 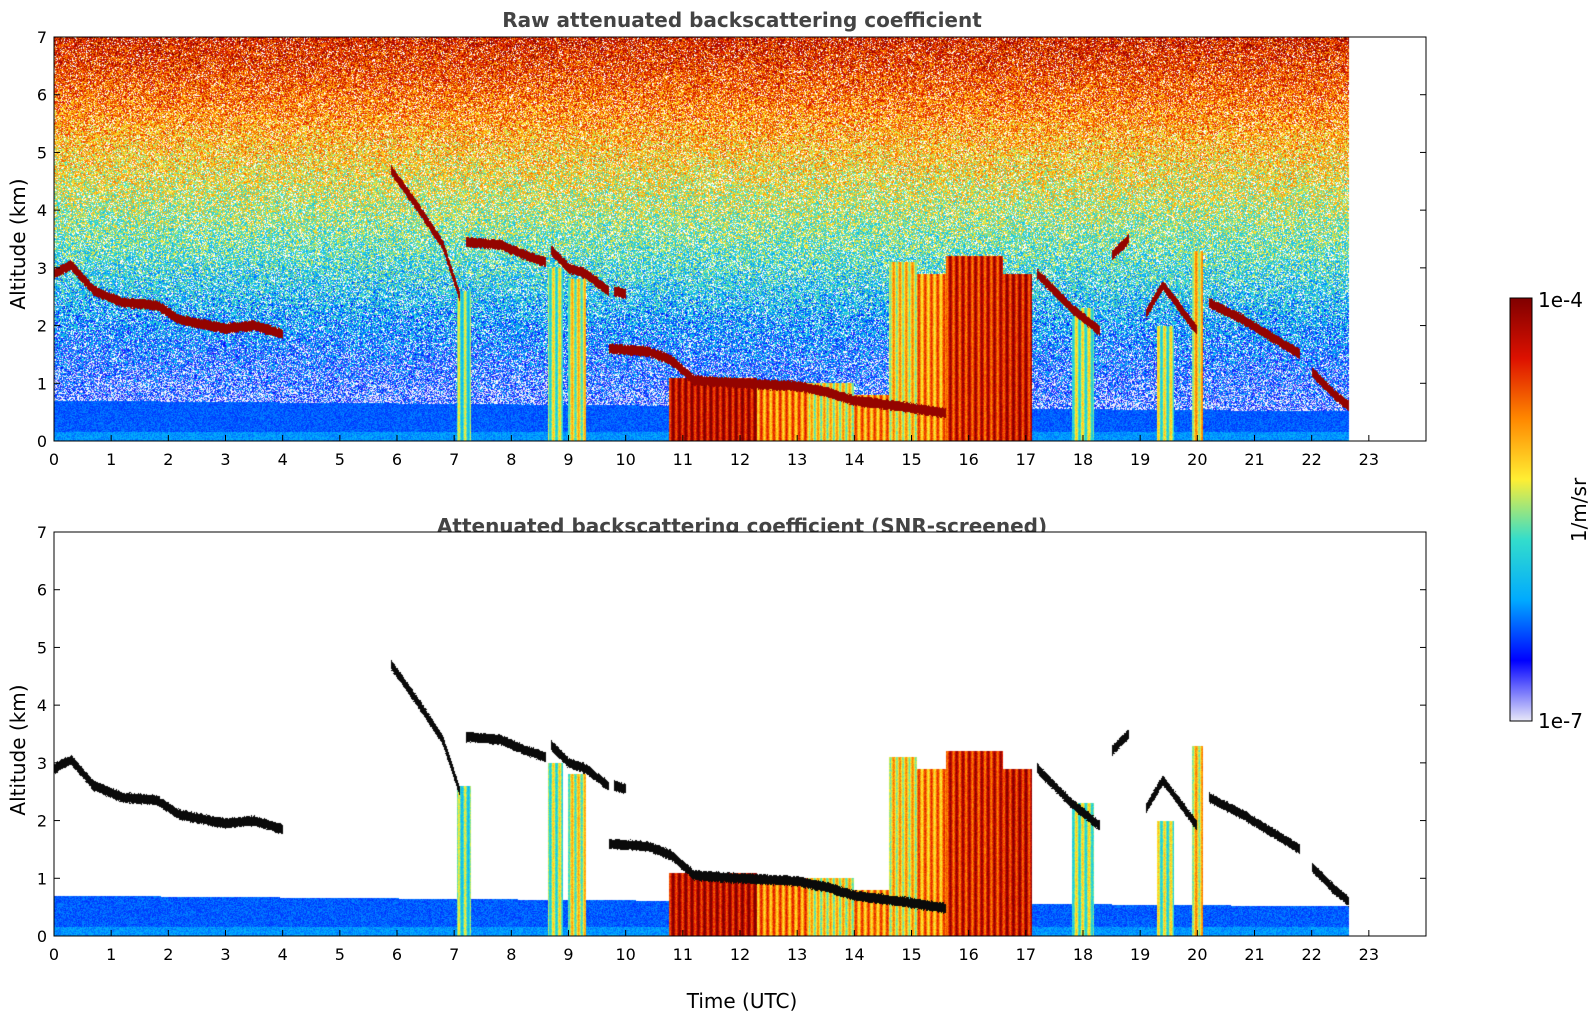 What do you see at coordinates (1579, 509) in the screenshot?
I see `colorbar-units-label: 1/m/sr` at bounding box center [1579, 509].